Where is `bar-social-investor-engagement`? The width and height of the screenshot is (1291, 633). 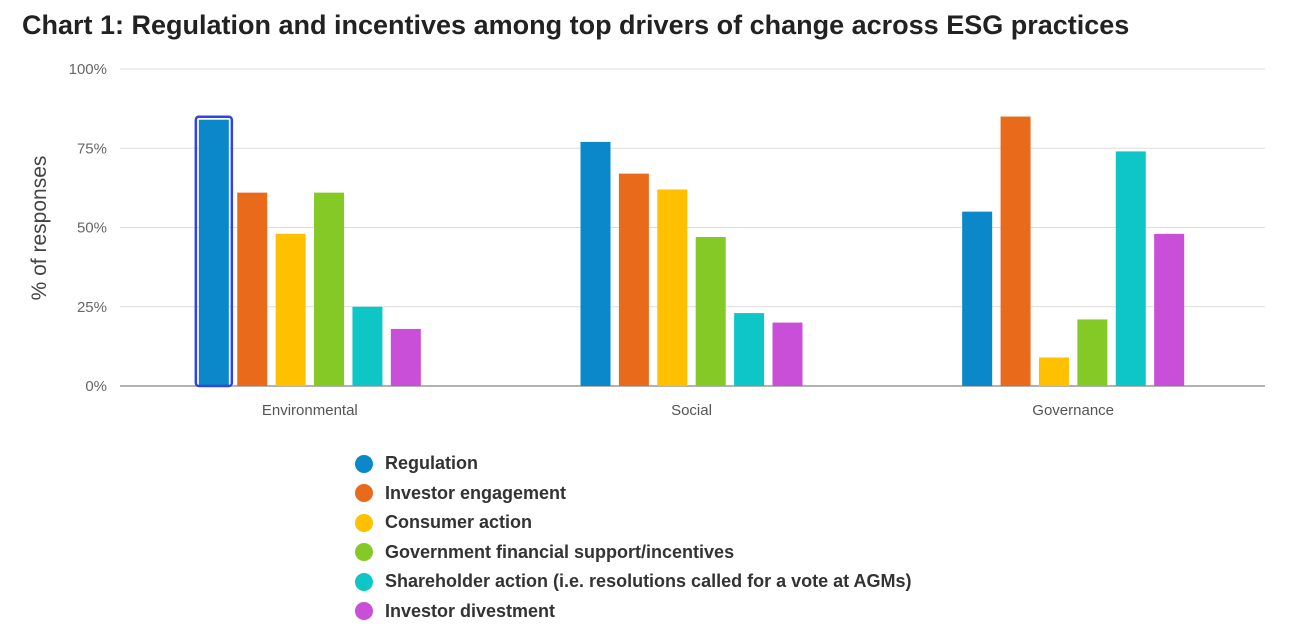 bar-social-investor-engagement is located at coordinates (633, 279).